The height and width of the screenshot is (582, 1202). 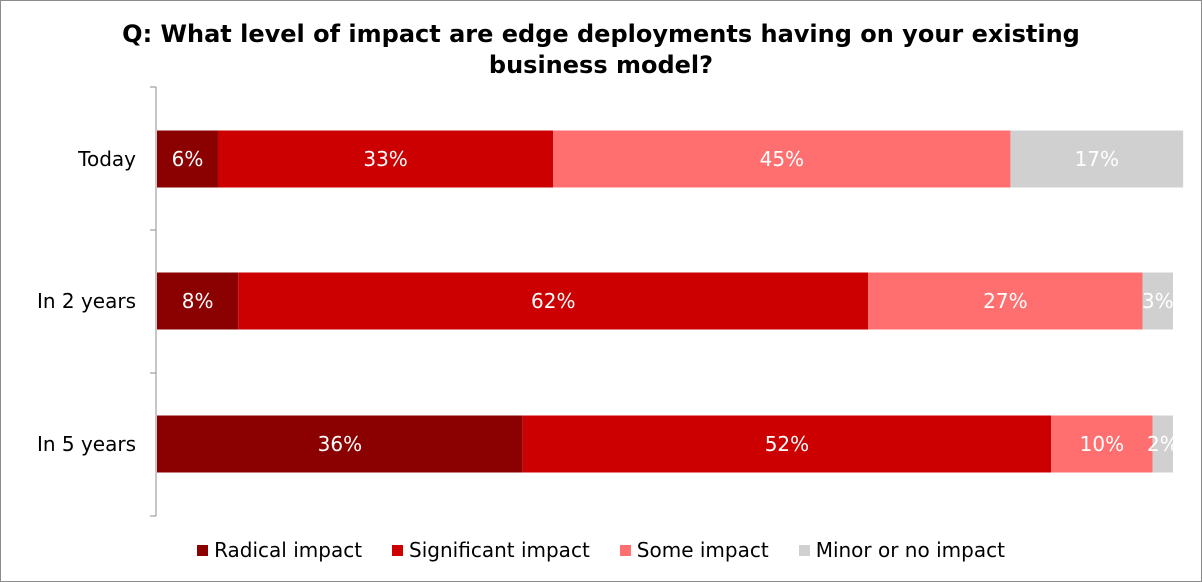 I want to click on data-label: 62%, so click(x=553, y=301).